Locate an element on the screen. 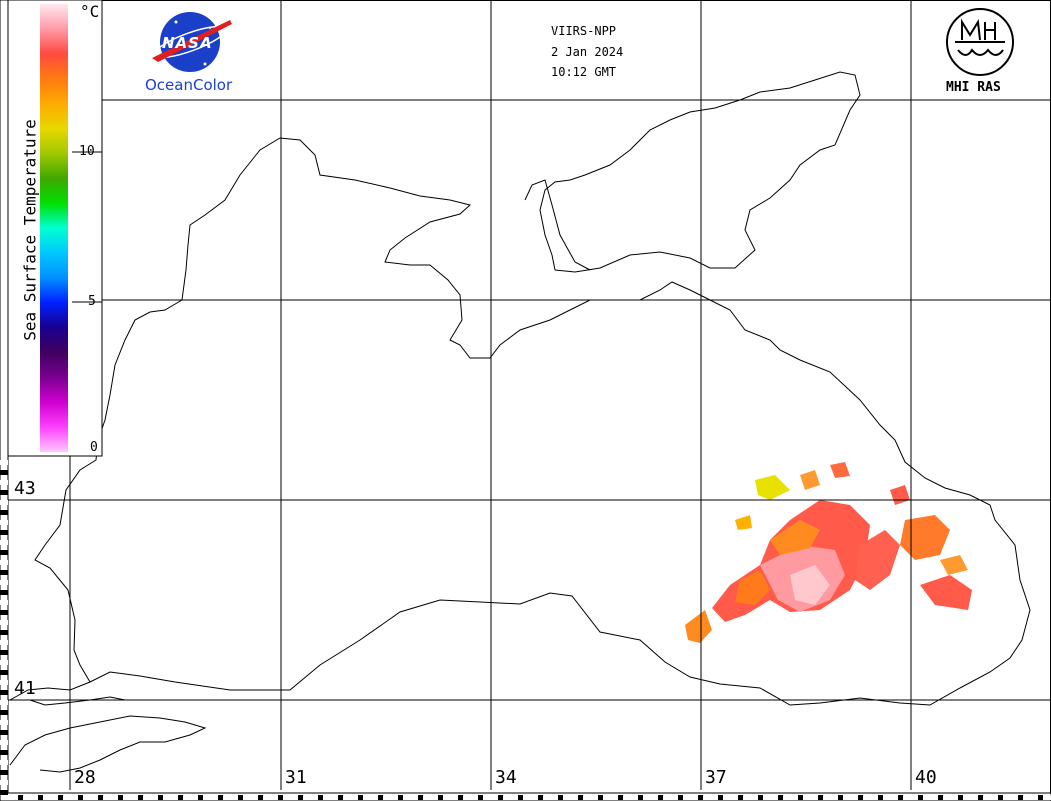 The image size is (1051, 801). colorbar-gradient is located at coordinates (54, 228).